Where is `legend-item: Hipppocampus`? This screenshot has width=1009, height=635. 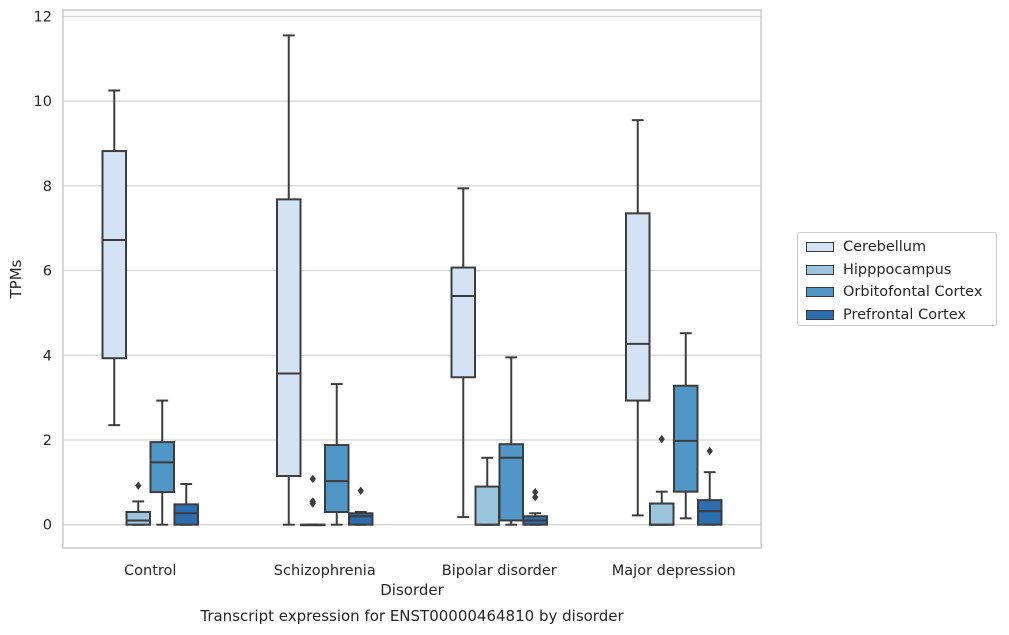
legend-item: Hipppocampus is located at coordinates (878, 270).